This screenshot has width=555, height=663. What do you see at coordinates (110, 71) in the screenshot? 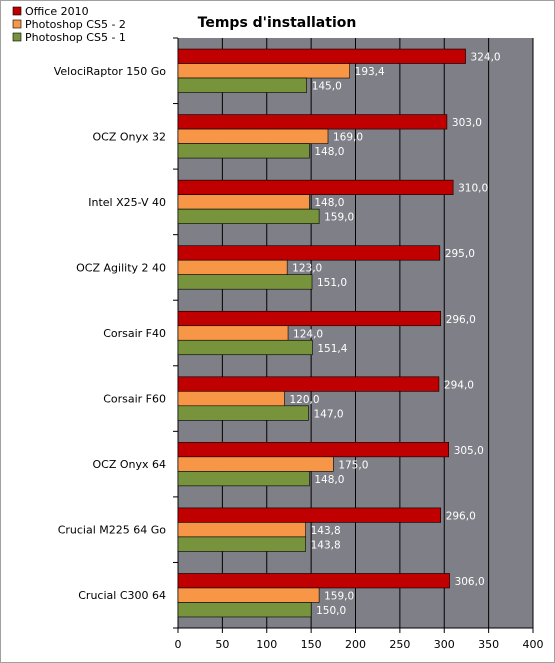
I see `category-label: VelociRaptor 150 Go` at bounding box center [110, 71].